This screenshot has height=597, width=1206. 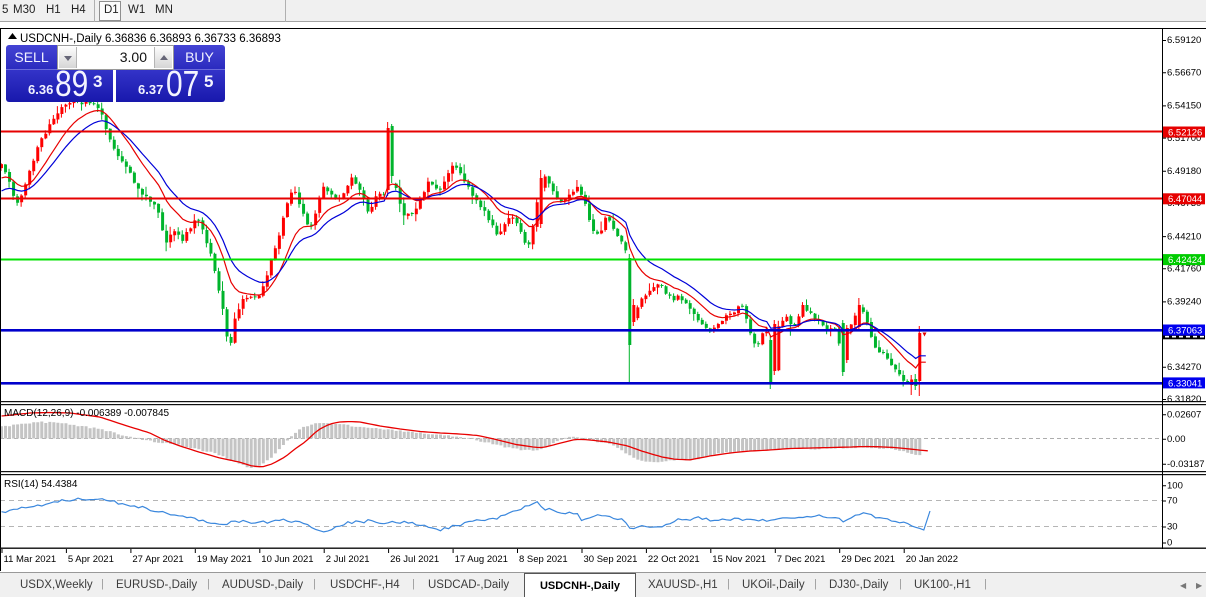 What do you see at coordinates (932, 559) in the screenshot?
I see `svg-text: 20 Jan 2022` at bounding box center [932, 559].